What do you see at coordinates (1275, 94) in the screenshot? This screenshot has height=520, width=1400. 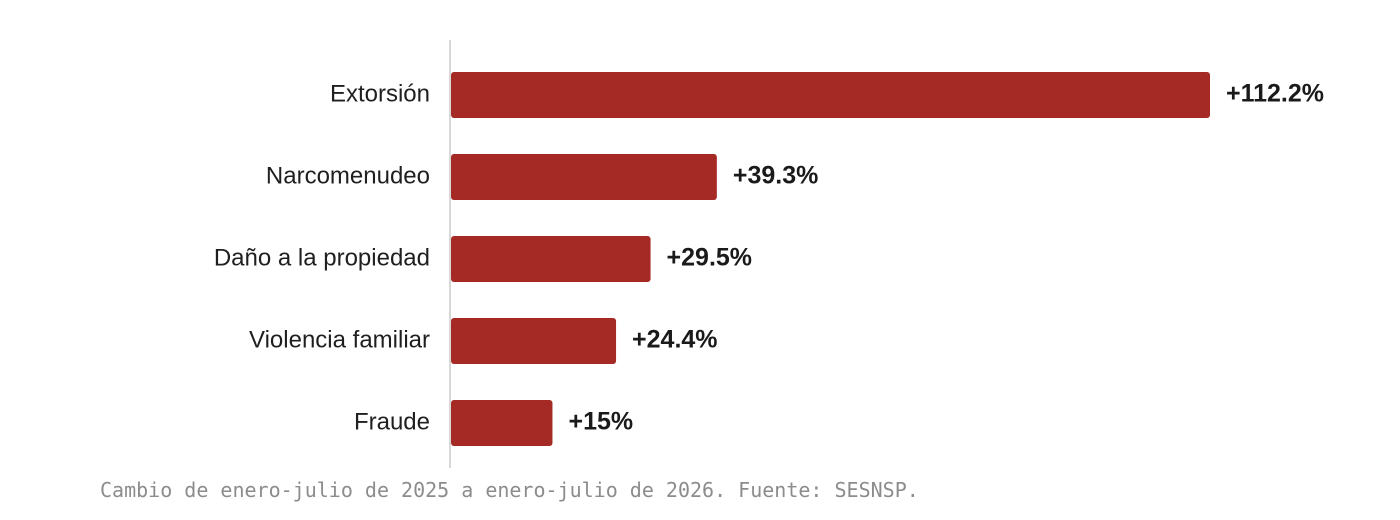 I see `value-label: +112.2%` at bounding box center [1275, 94].